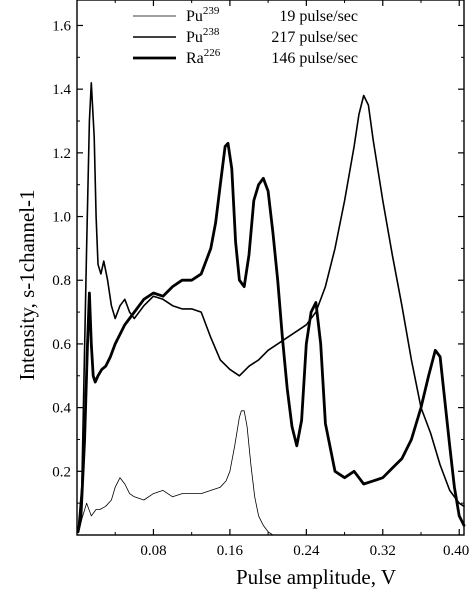  What do you see at coordinates (61, 409) in the screenshot?
I see `y-tick-label: 0.4` at bounding box center [61, 409].